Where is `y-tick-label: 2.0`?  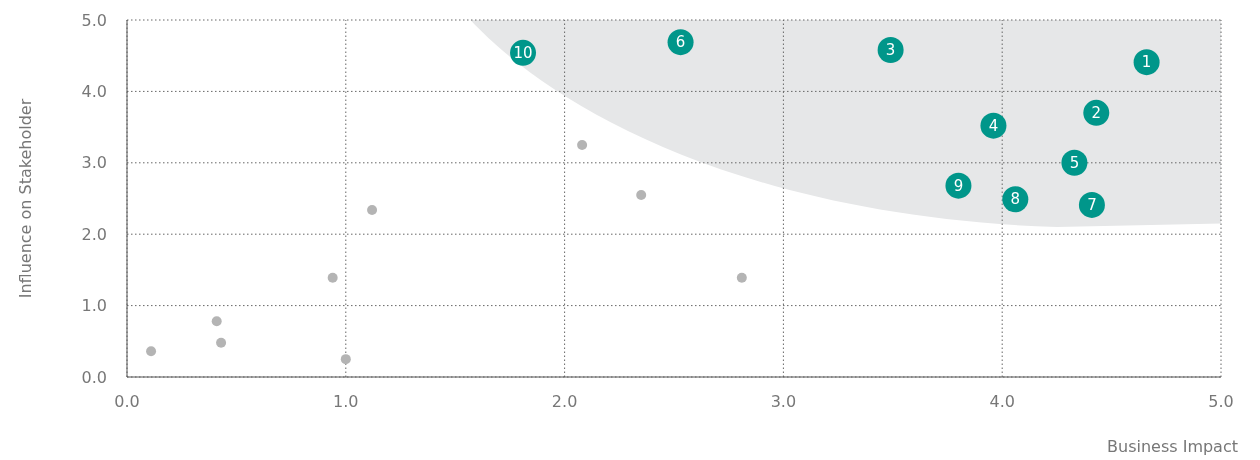 y-tick-label: 2.0 is located at coordinates (94, 234).